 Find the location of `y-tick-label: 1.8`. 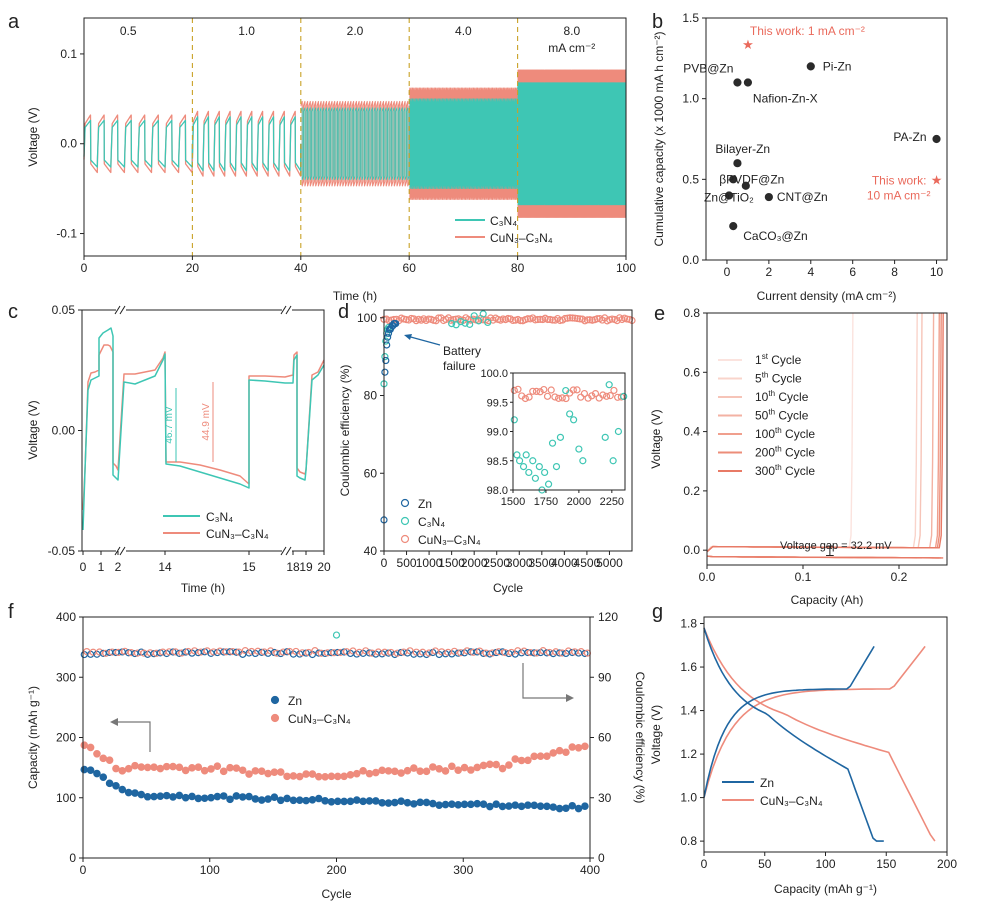

y-tick-label: 1.8 is located at coordinates (688, 624).